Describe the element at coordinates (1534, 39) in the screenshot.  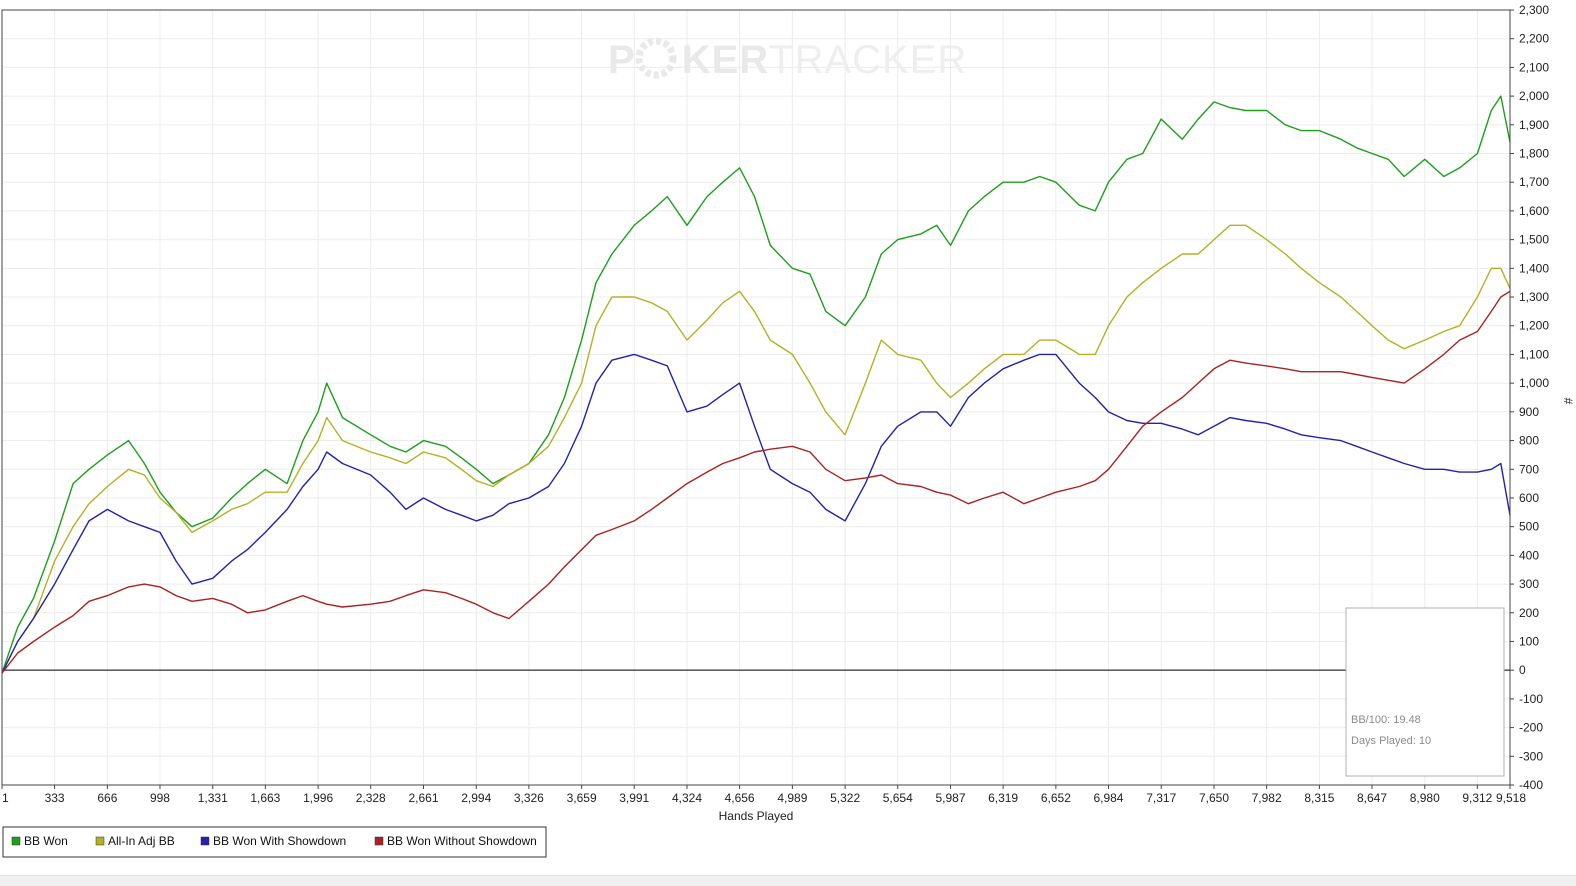
I see `y-tick-label: 2,200` at that location.